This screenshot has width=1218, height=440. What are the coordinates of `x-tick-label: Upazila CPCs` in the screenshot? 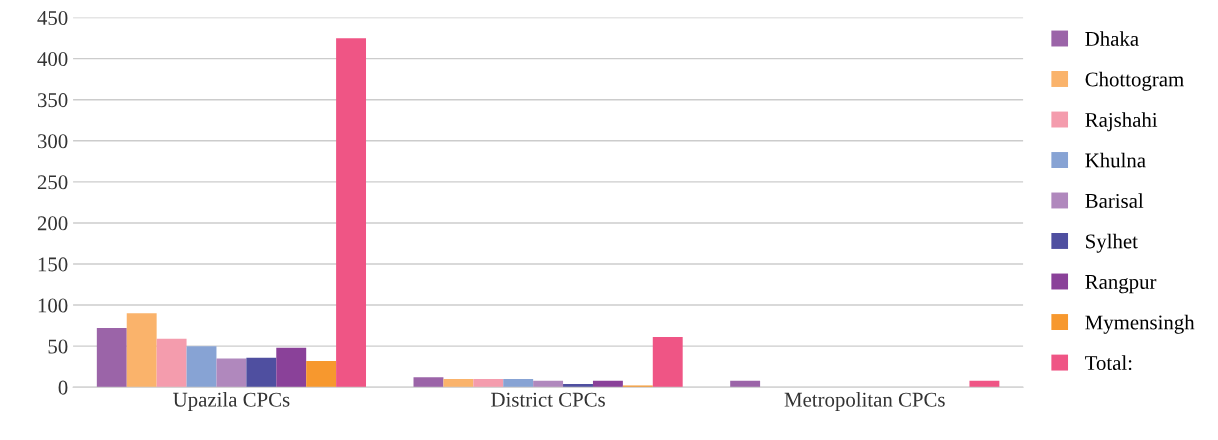 It's located at (231, 401).